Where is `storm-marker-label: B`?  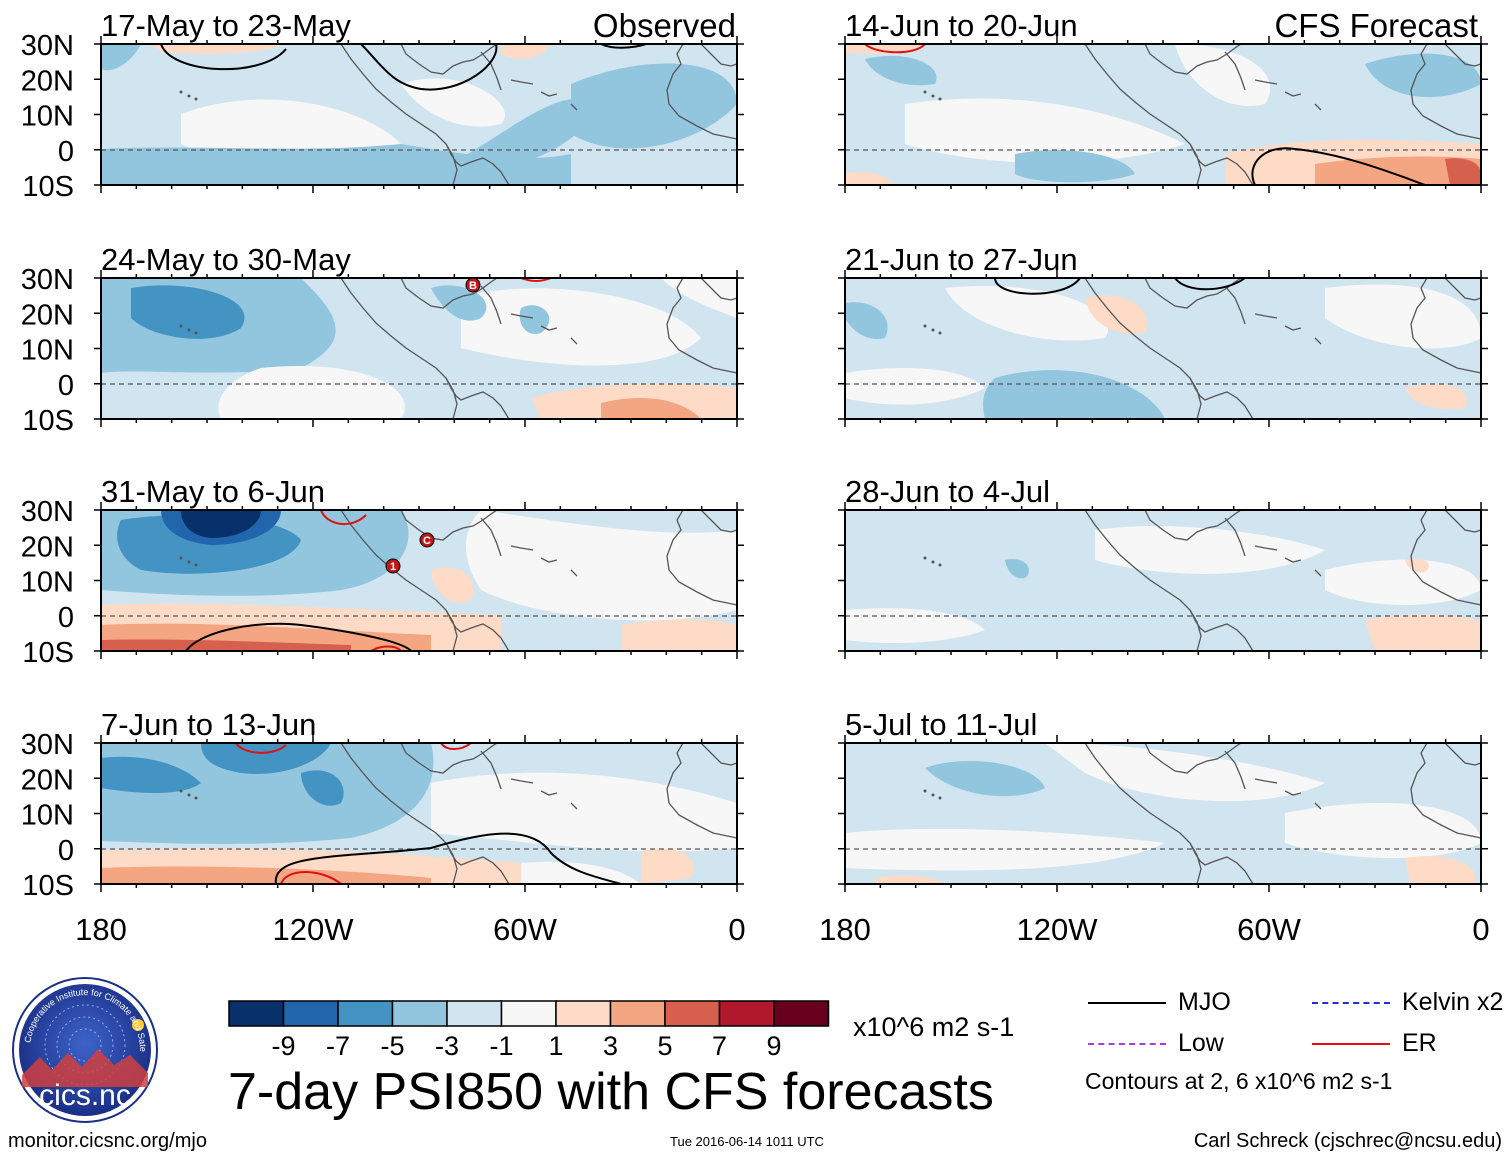 storm-marker-label: B is located at coordinates (473, 286).